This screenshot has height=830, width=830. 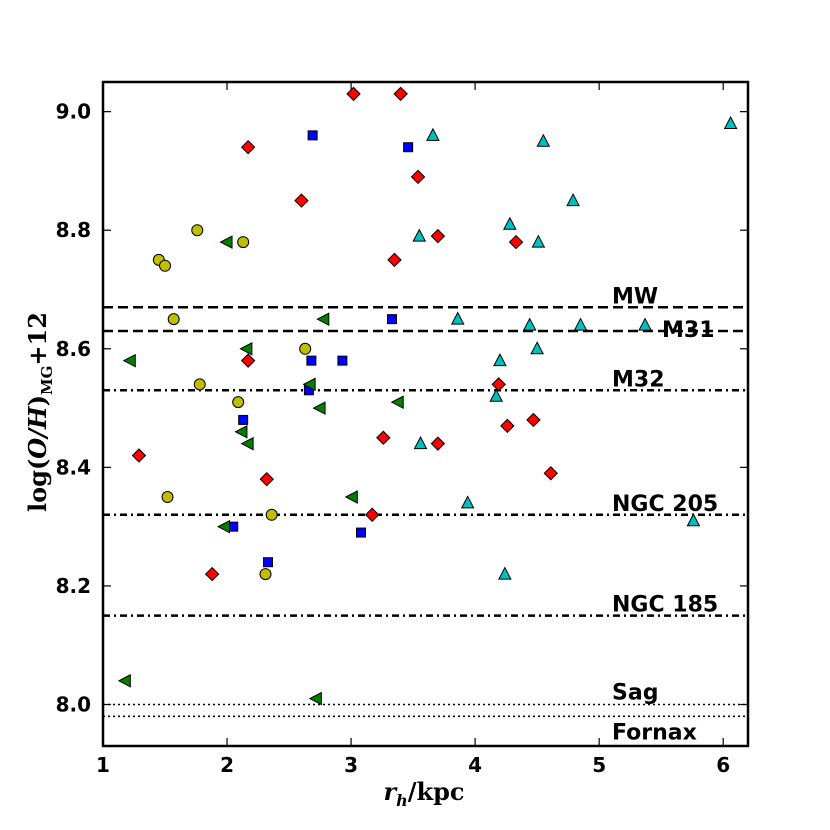 I want to click on y-tick-label: 8.6, so click(x=73, y=349).